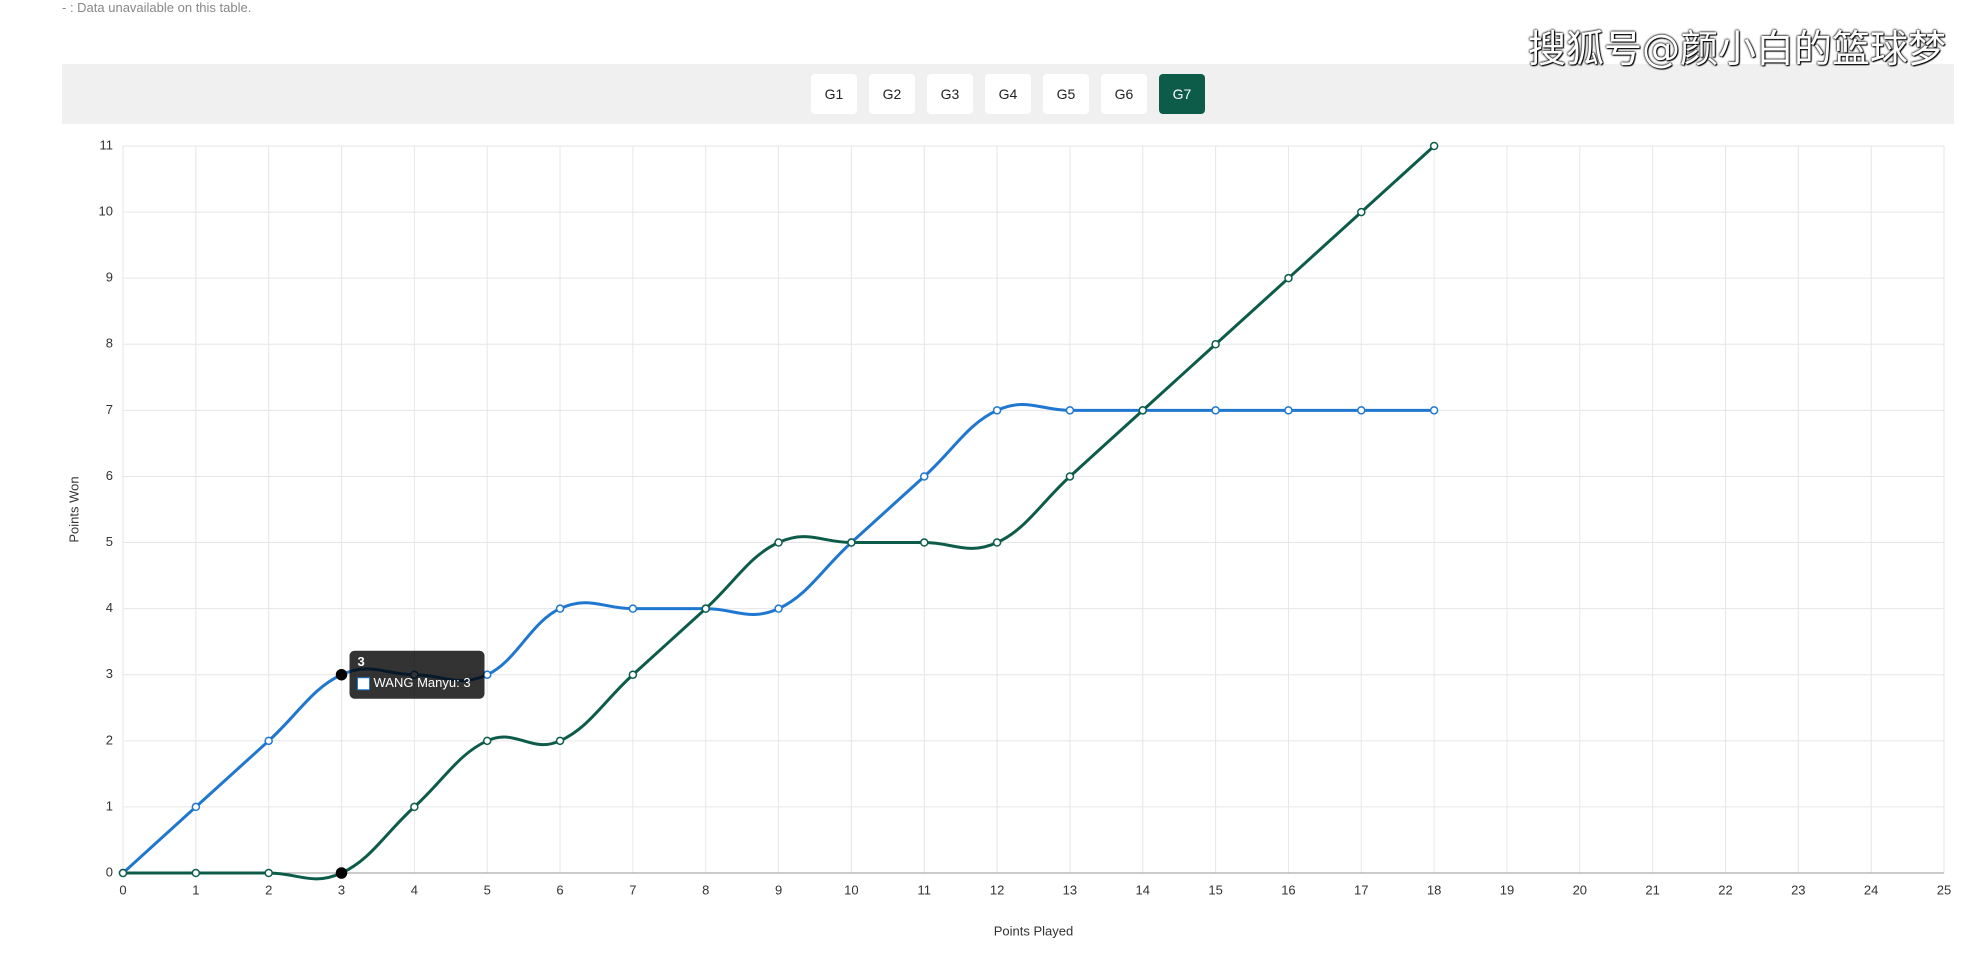  What do you see at coordinates (109, 673) in the screenshot?
I see `y-tick-label: 3` at bounding box center [109, 673].